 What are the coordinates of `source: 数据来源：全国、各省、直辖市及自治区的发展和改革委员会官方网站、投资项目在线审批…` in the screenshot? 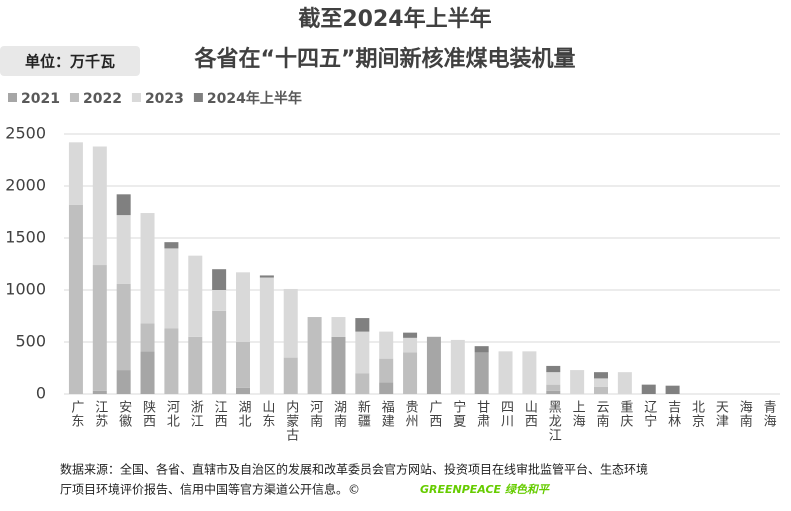 It's located at (354, 469).